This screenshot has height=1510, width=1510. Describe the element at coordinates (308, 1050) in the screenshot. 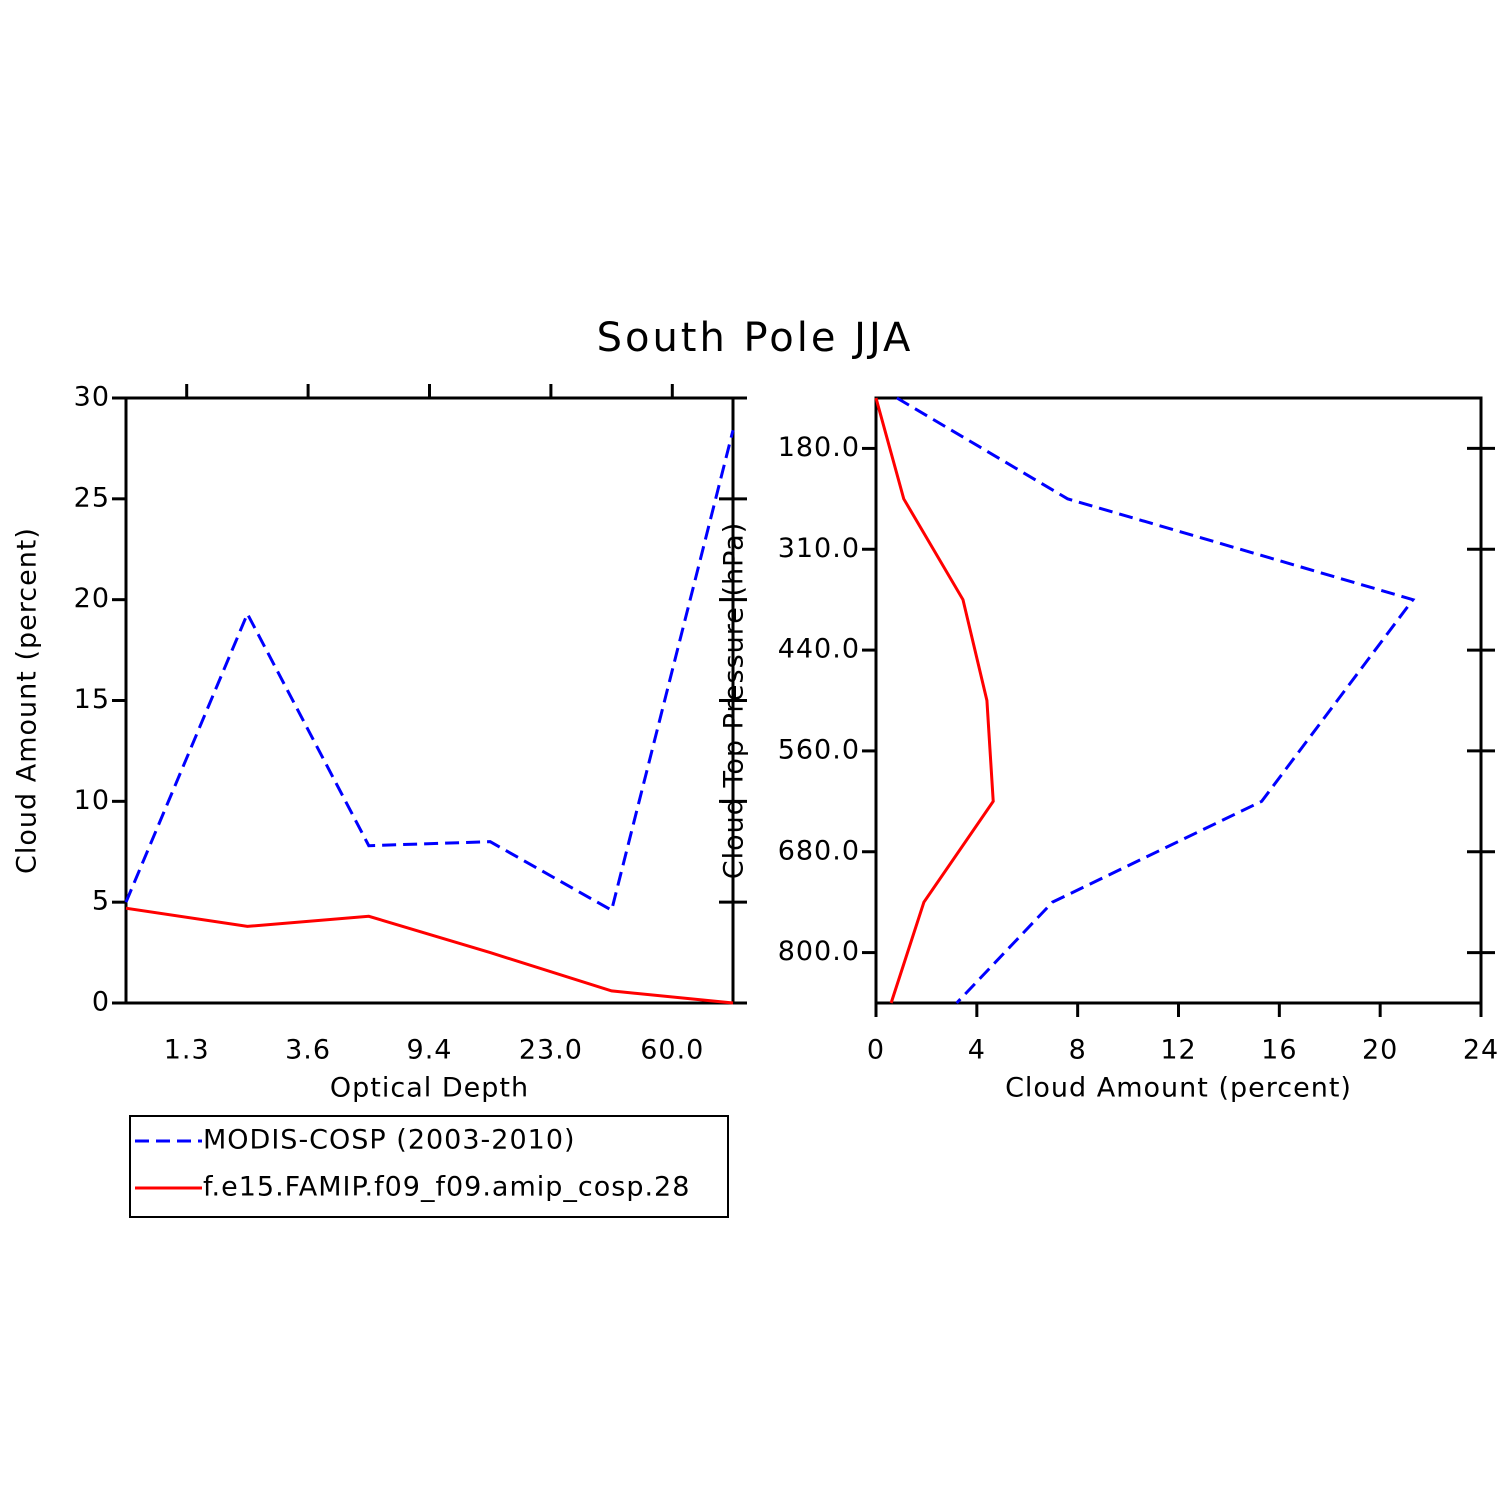

I see `x-tick-label: 3.6` at that location.